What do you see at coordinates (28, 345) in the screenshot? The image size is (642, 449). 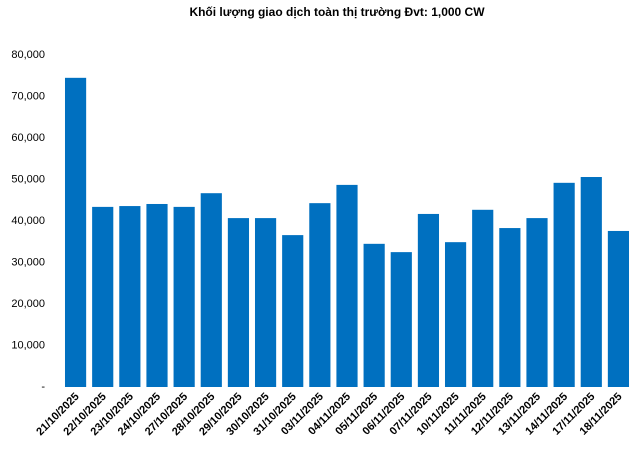 I see `y-tick-label: 10,000` at bounding box center [28, 345].